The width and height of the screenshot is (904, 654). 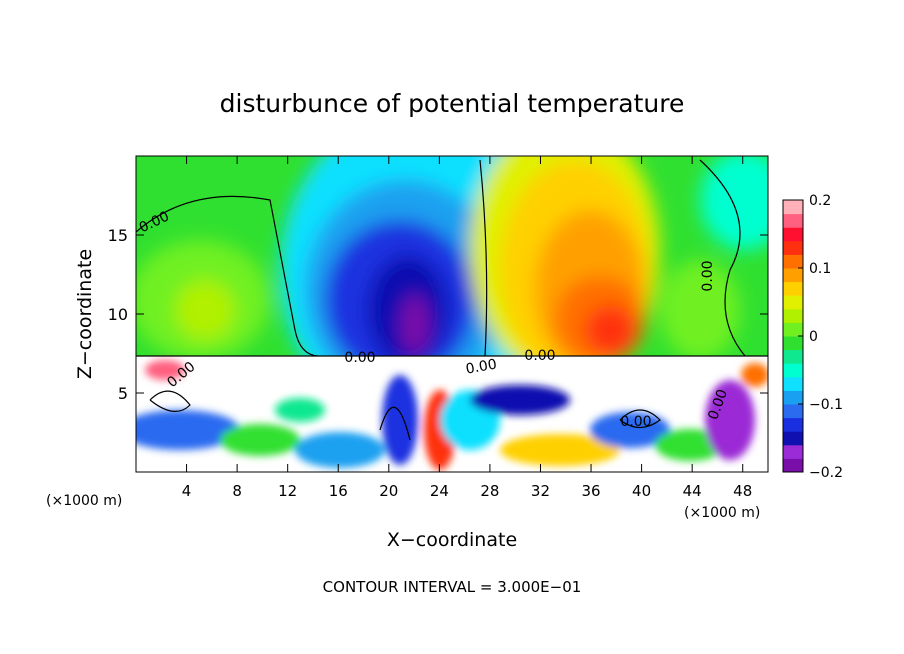 I want to click on colorbar-tick-label: 0, so click(x=813, y=337).